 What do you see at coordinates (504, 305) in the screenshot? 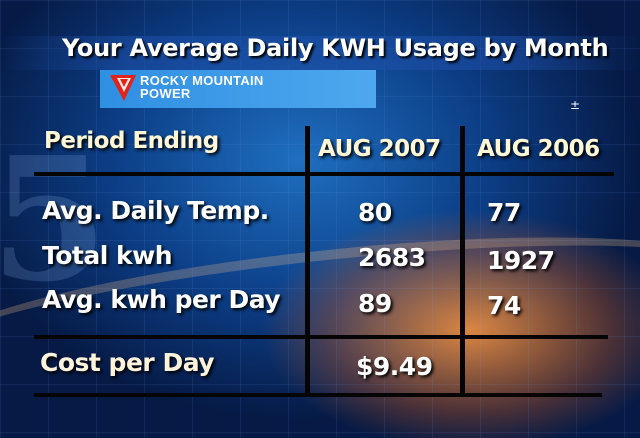
I see `row-value-avg-kwh-per-day-2006: 74` at bounding box center [504, 305].